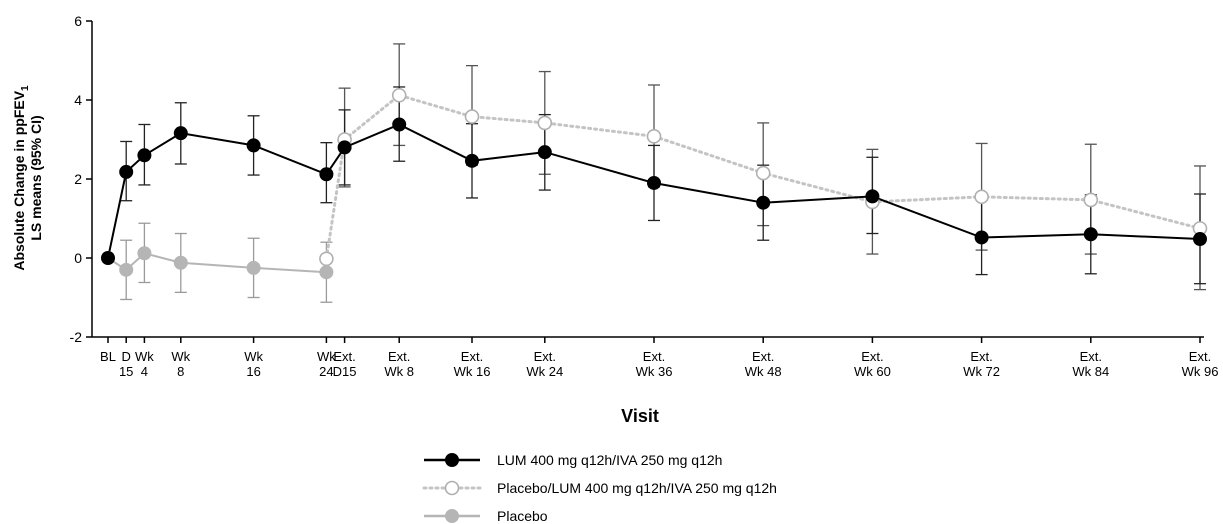 This screenshot has height=524, width=1223. What do you see at coordinates (1200, 364) in the screenshot?
I see `x-tick-label: Ext. Wk 96` at bounding box center [1200, 364].